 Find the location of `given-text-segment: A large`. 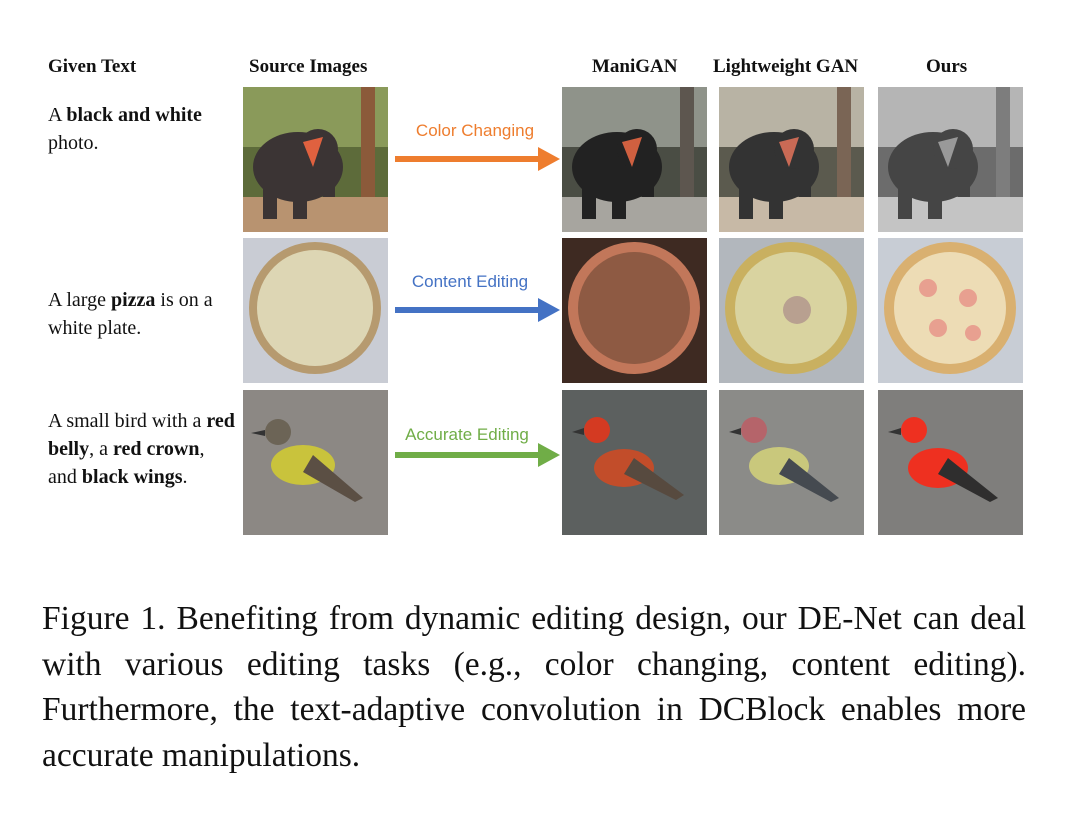

given-text-segment: A large is located at coordinates (79, 300).